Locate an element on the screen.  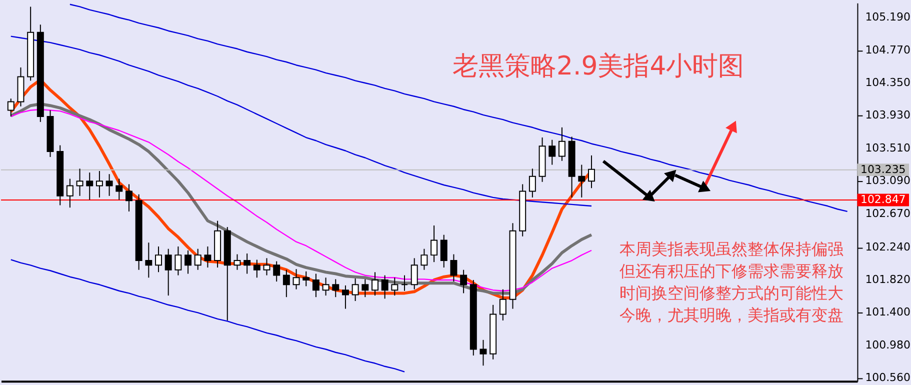
annotation: 时间换空间修整方式的可能性大 is located at coordinates (731, 293).